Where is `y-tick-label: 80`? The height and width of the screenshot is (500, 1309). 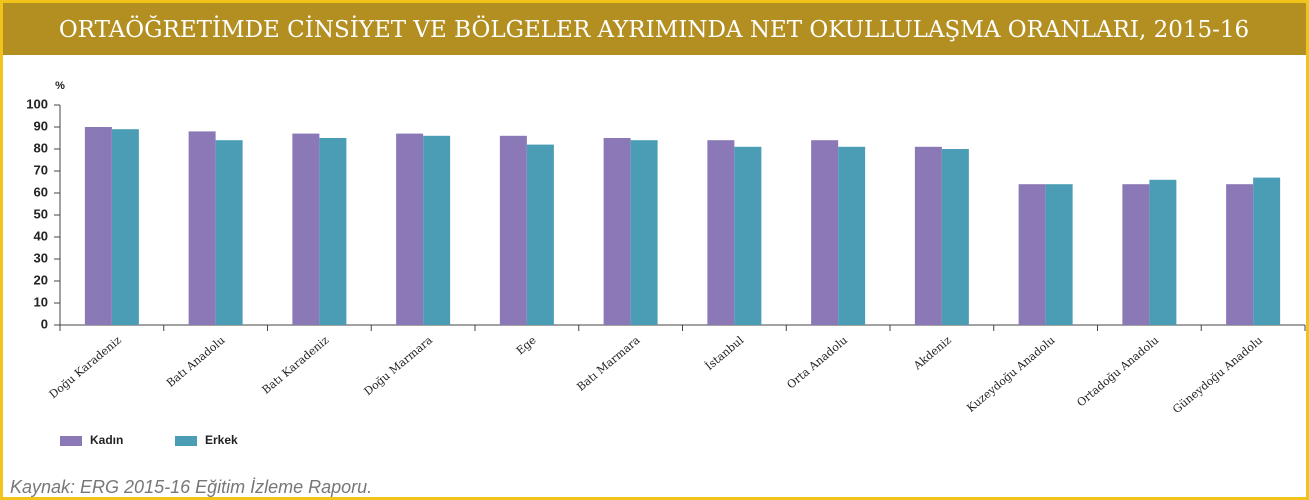
y-tick-label: 80 is located at coordinates (41, 147).